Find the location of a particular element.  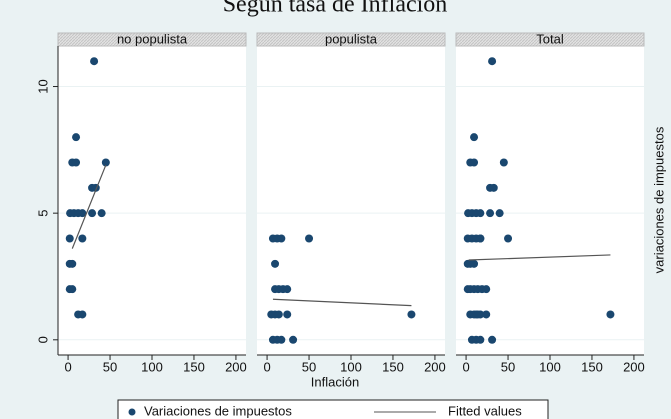

legend is located at coordinates (333, 409).